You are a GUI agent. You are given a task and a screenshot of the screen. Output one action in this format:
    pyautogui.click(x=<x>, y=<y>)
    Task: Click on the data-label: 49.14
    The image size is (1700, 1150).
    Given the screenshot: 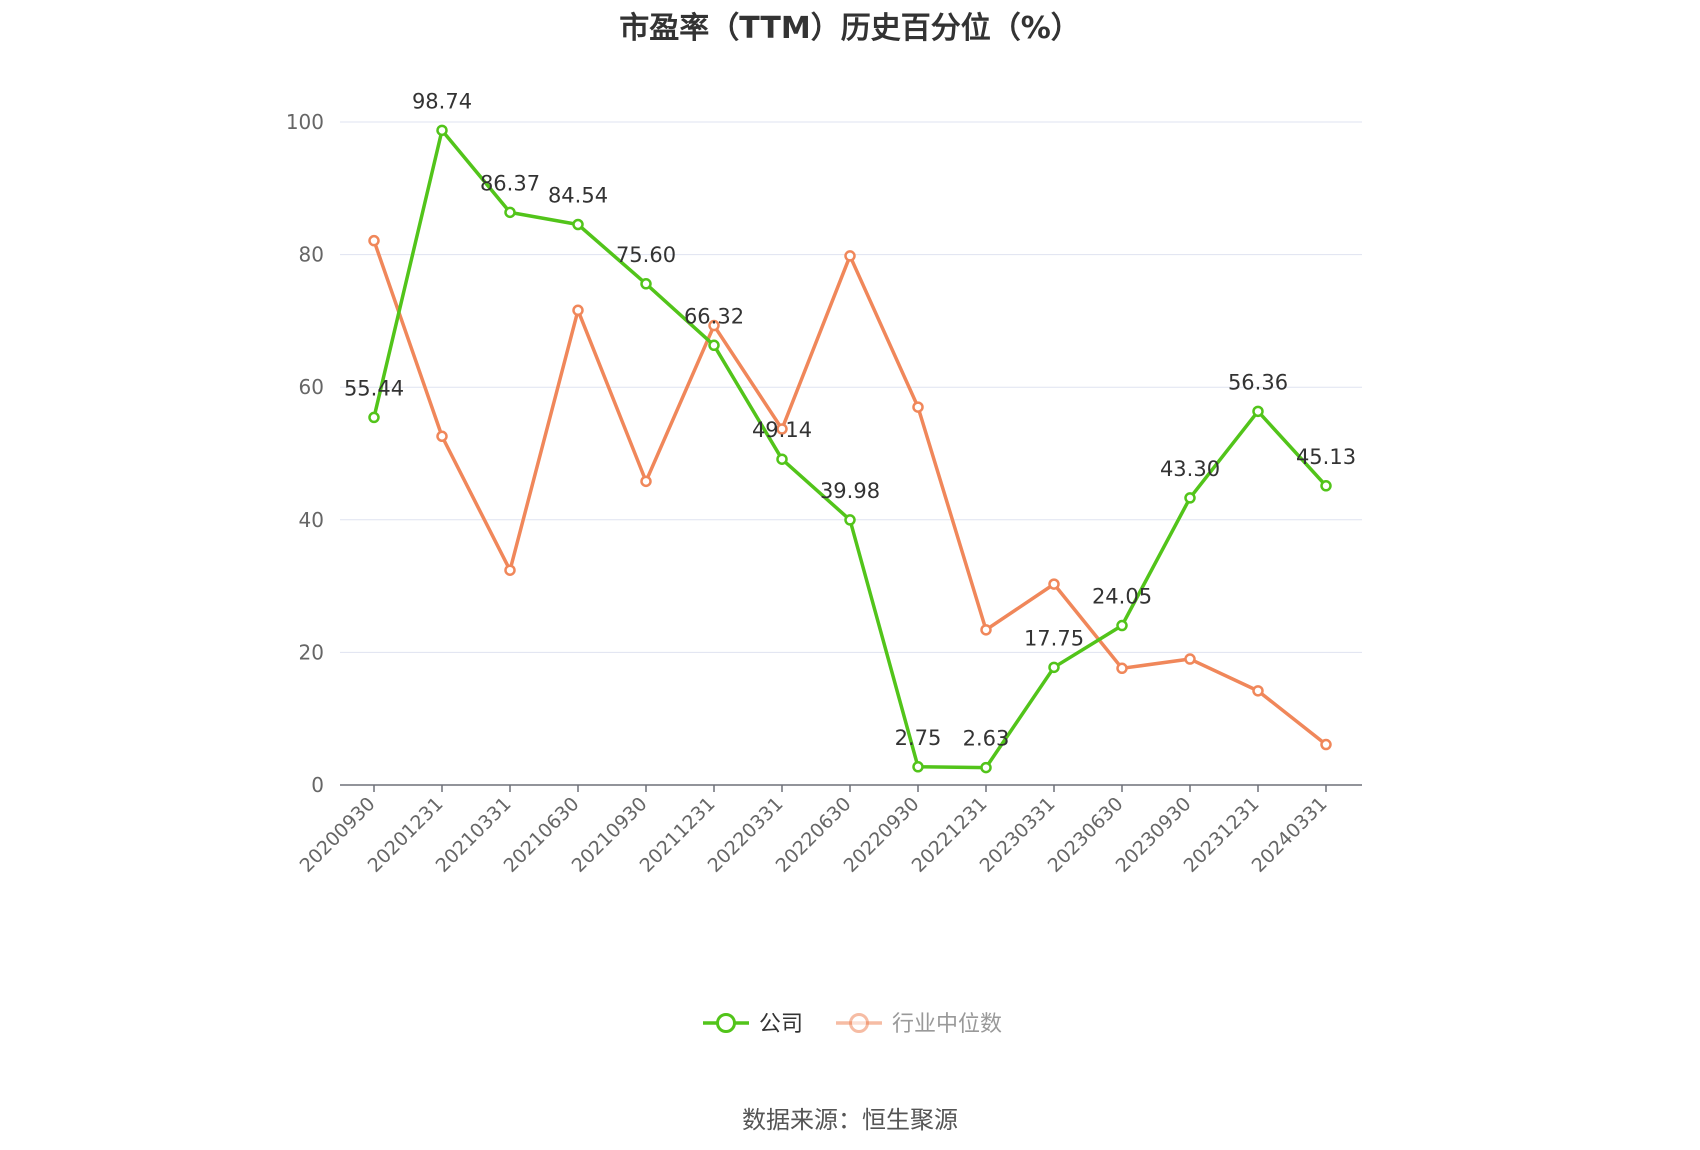 What is the action you would take?
    pyautogui.click(x=782, y=430)
    